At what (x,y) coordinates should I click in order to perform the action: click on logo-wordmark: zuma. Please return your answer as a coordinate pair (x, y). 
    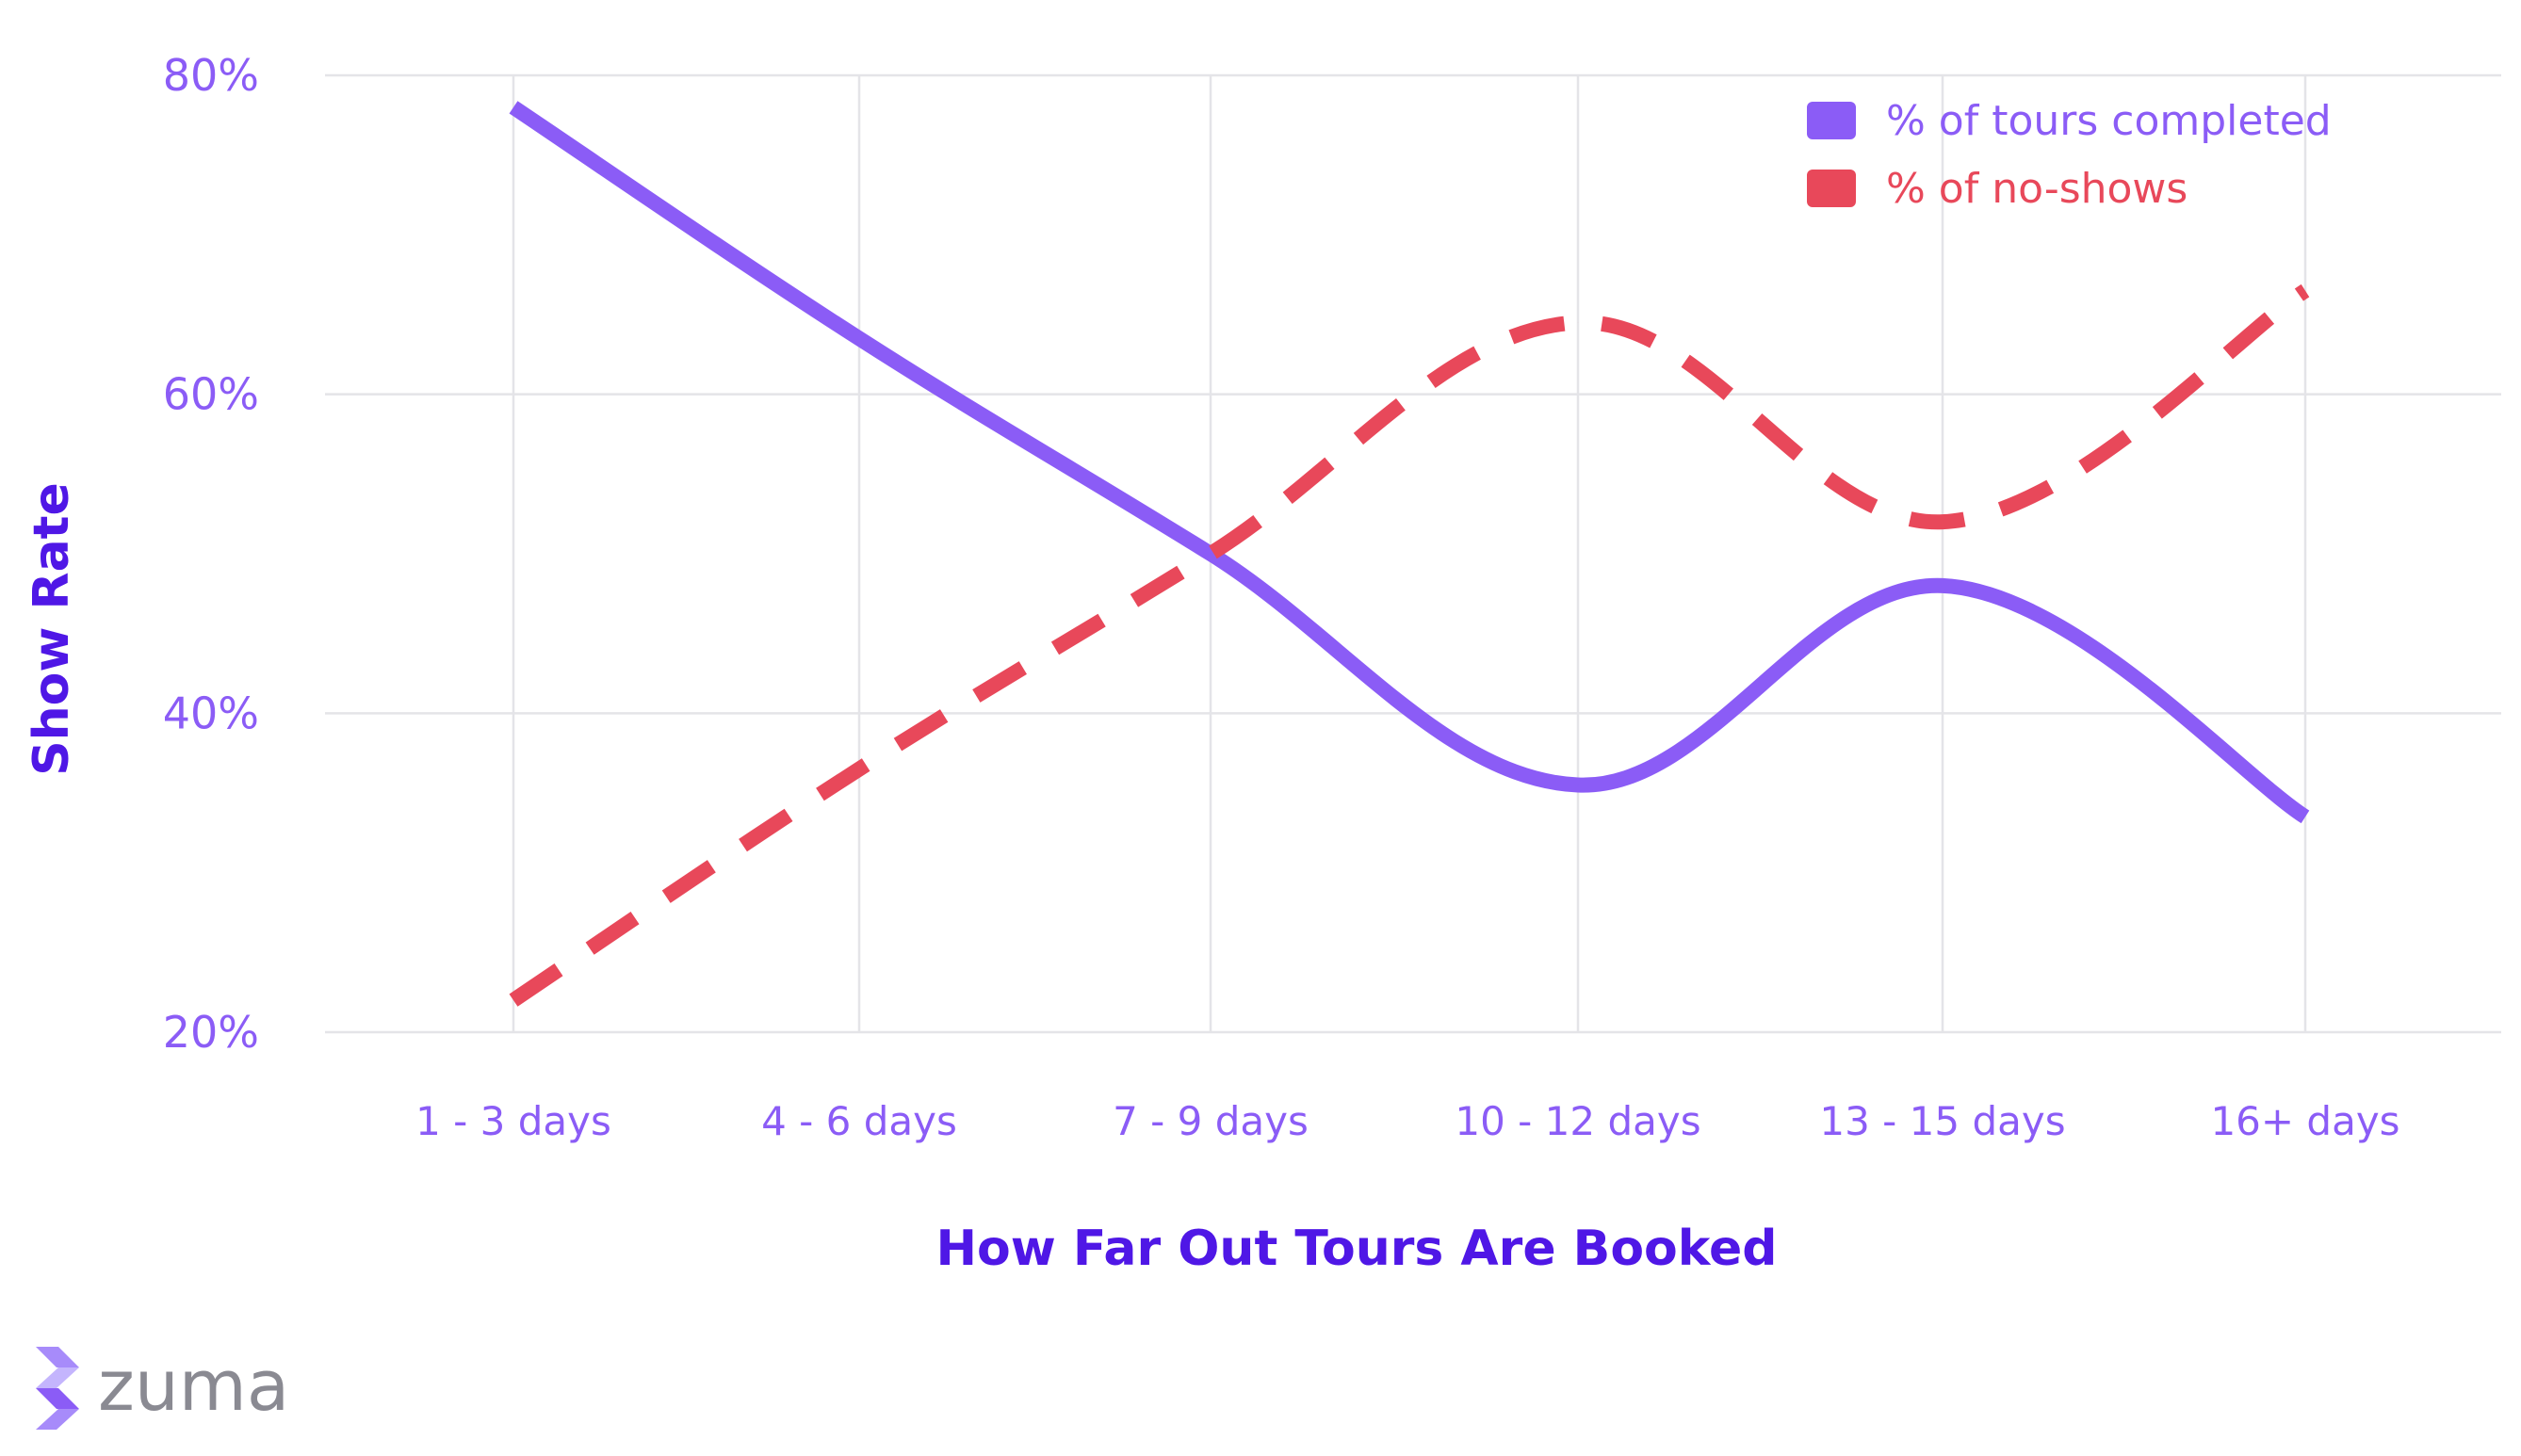
    Looking at the image, I should click on (193, 1386).